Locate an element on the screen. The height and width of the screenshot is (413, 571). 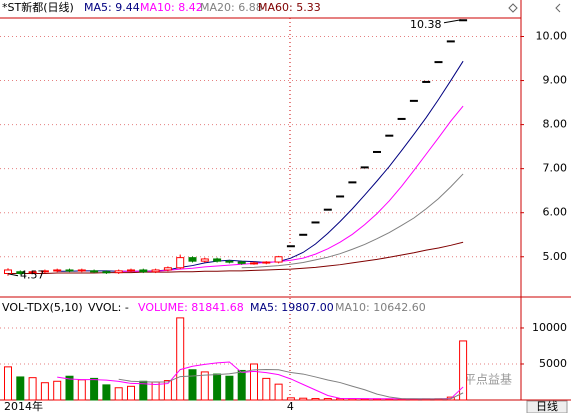
volume-header-item: MA5: 19807.00 is located at coordinates (292, 307).